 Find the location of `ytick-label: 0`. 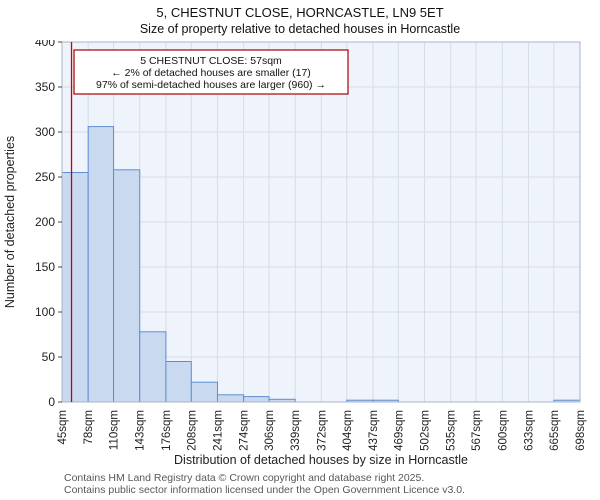

ytick-label: 0 is located at coordinates (51, 402).